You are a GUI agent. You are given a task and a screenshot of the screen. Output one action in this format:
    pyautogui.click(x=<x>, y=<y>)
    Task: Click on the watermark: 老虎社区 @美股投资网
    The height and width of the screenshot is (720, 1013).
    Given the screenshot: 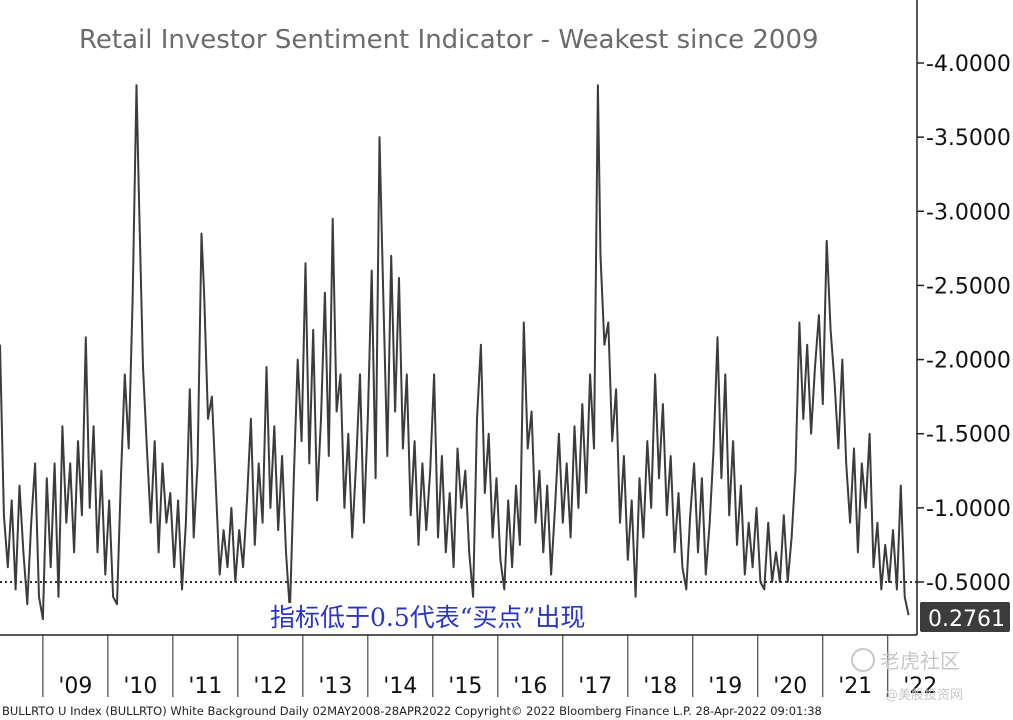 What is the action you would take?
    pyautogui.click(x=907, y=675)
    